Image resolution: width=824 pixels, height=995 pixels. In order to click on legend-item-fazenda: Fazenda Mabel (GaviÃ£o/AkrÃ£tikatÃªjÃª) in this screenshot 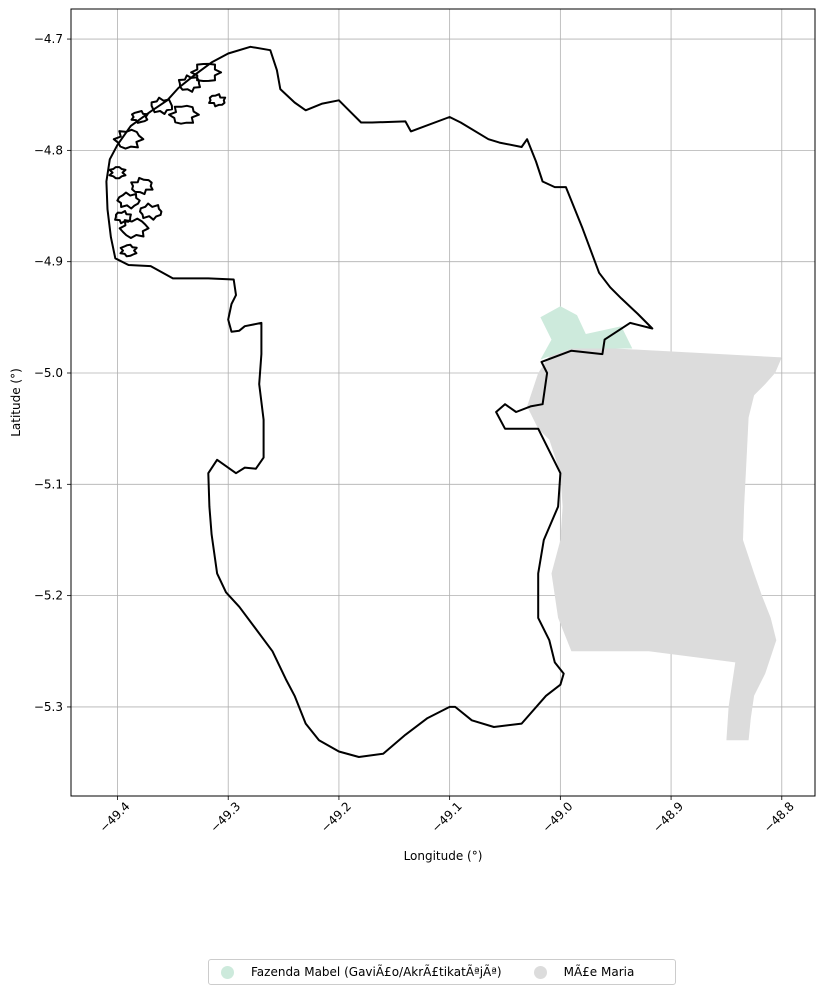, I will do `click(361, 972)`.